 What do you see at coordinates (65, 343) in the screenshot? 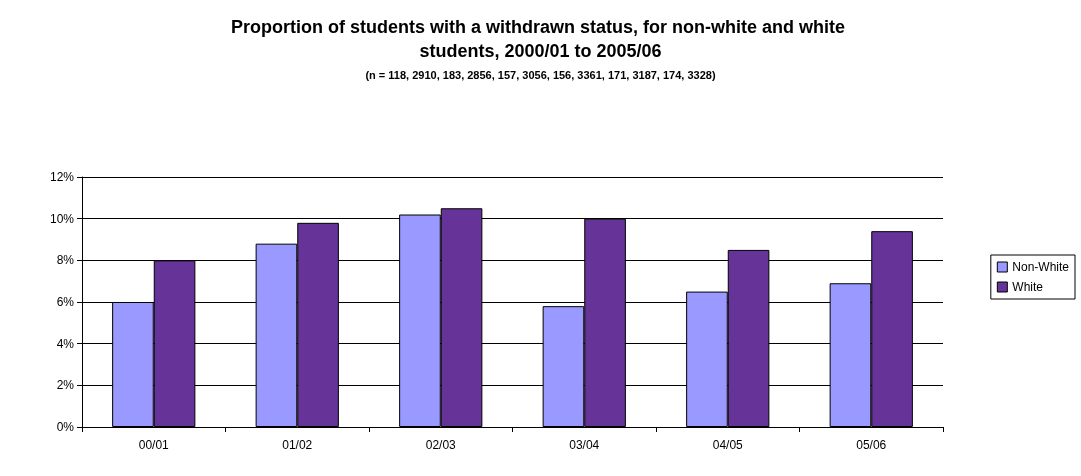
I see `y-tick-label: 4%` at bounding box center [65, 343].